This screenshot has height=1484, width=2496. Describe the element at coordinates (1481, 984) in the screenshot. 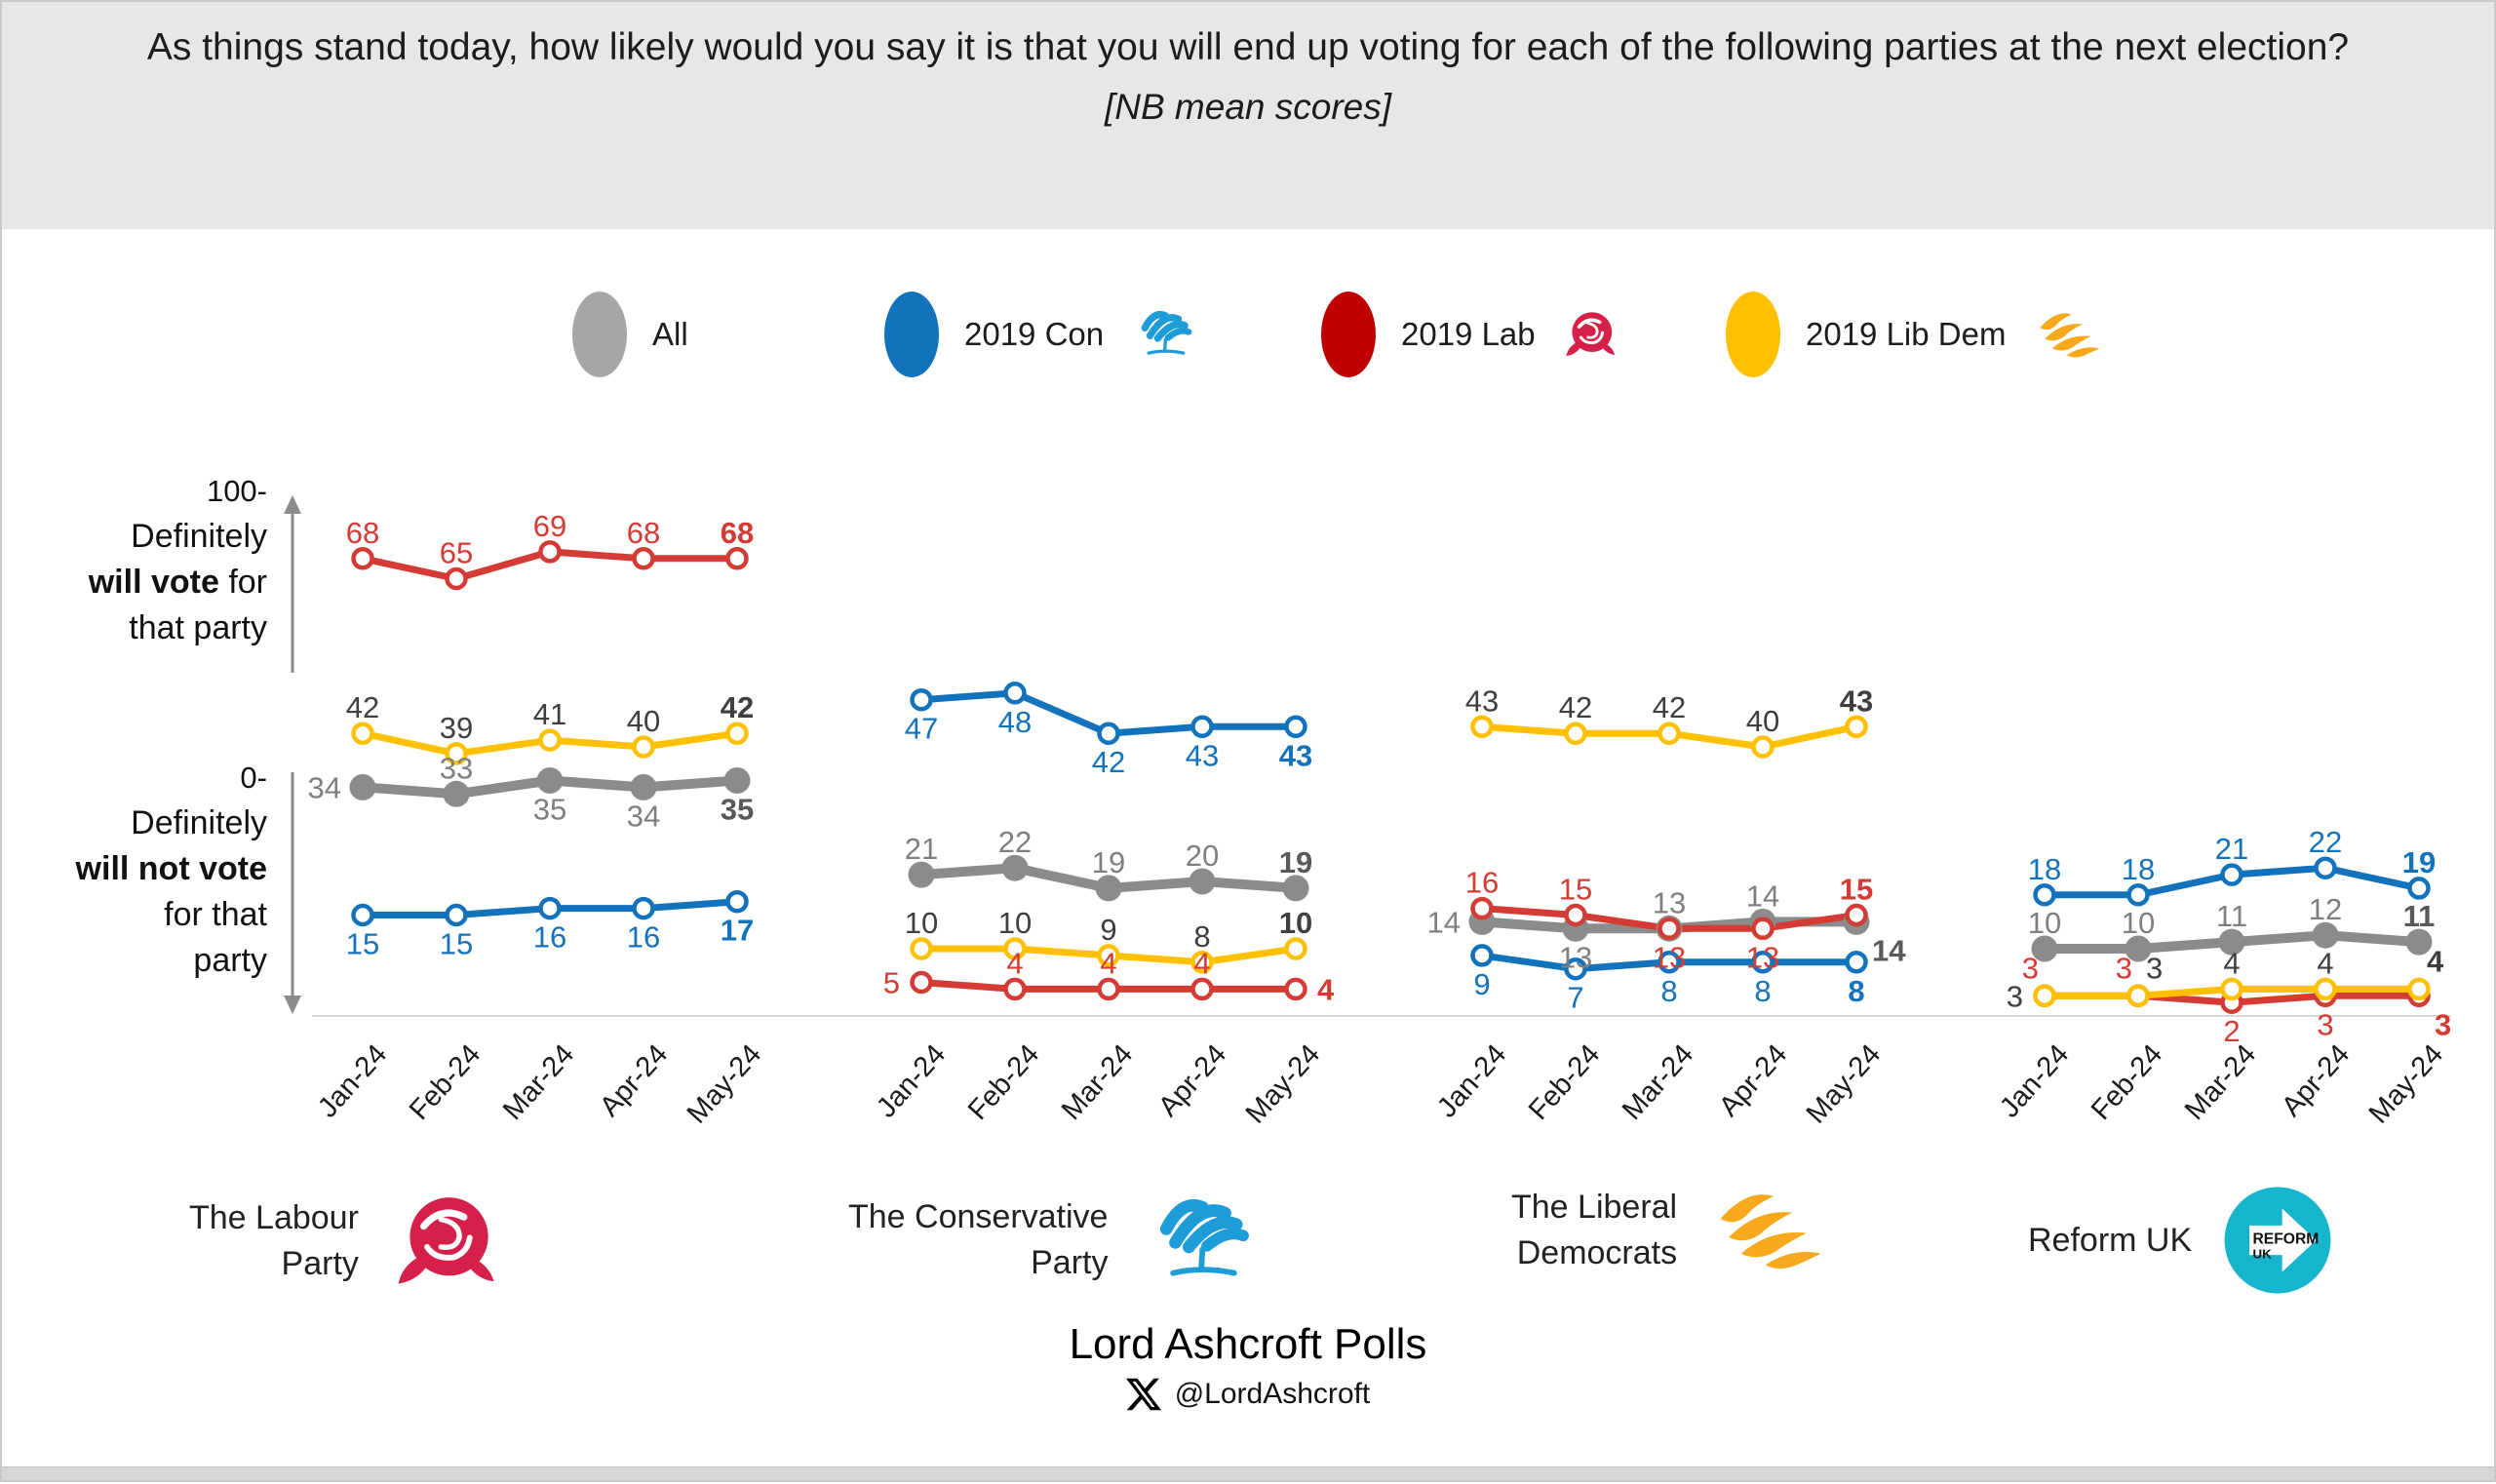

I see `value-label: 9` at that location.